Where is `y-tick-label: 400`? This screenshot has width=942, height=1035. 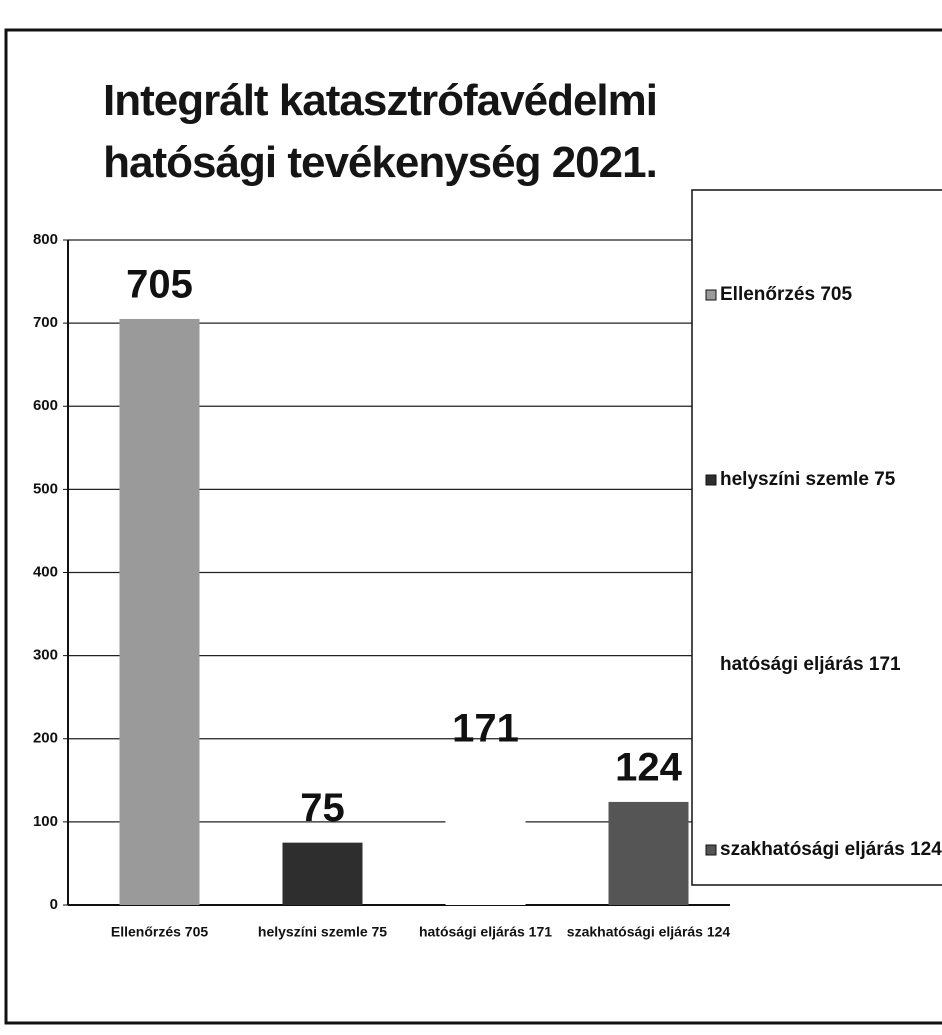 y-tick-label: 400 is located at coordinates (45, 571).